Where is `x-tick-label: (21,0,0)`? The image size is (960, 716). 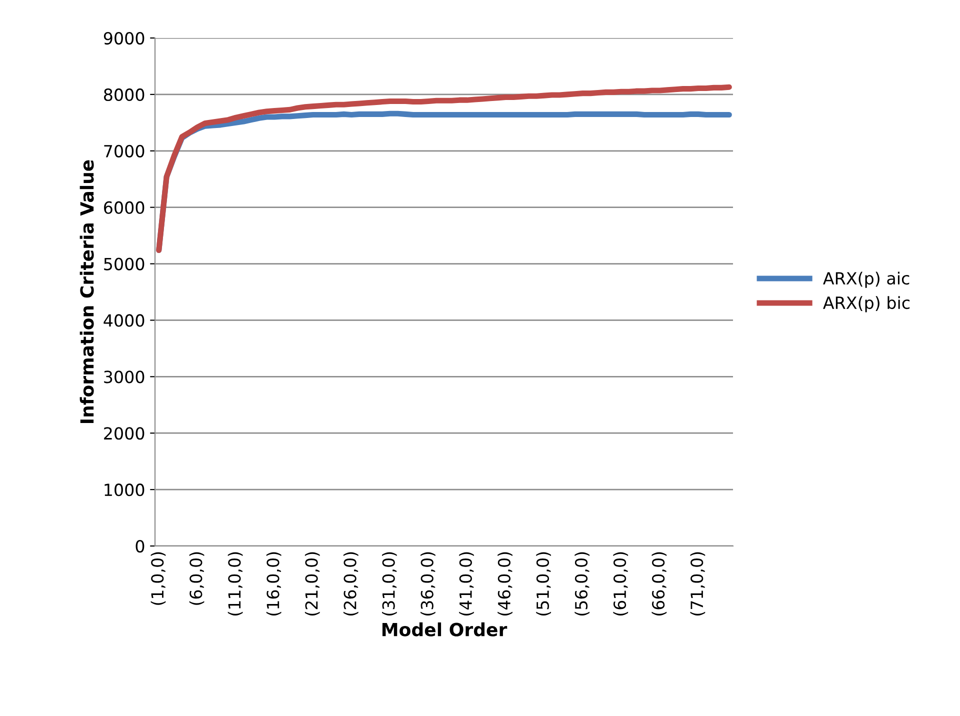
x-tick-label: (21,0,0) is located at coordinates (312, 584).